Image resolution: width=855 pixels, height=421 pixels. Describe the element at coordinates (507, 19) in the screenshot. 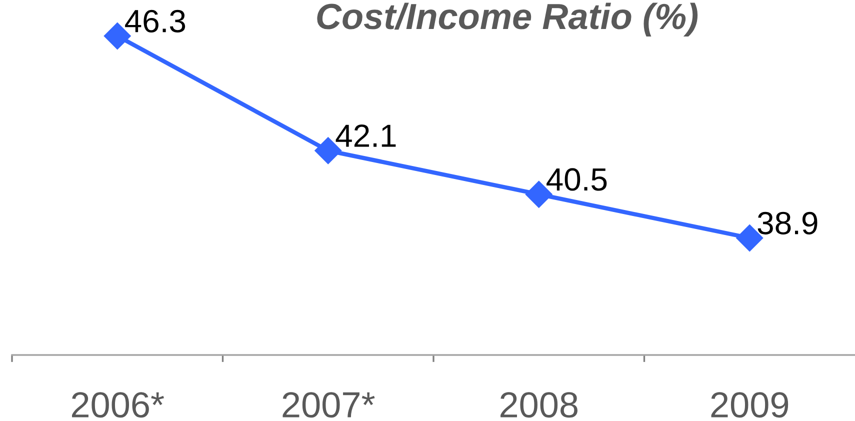

I see `chart-title: Cost/Income Ratio (%)` at that location.